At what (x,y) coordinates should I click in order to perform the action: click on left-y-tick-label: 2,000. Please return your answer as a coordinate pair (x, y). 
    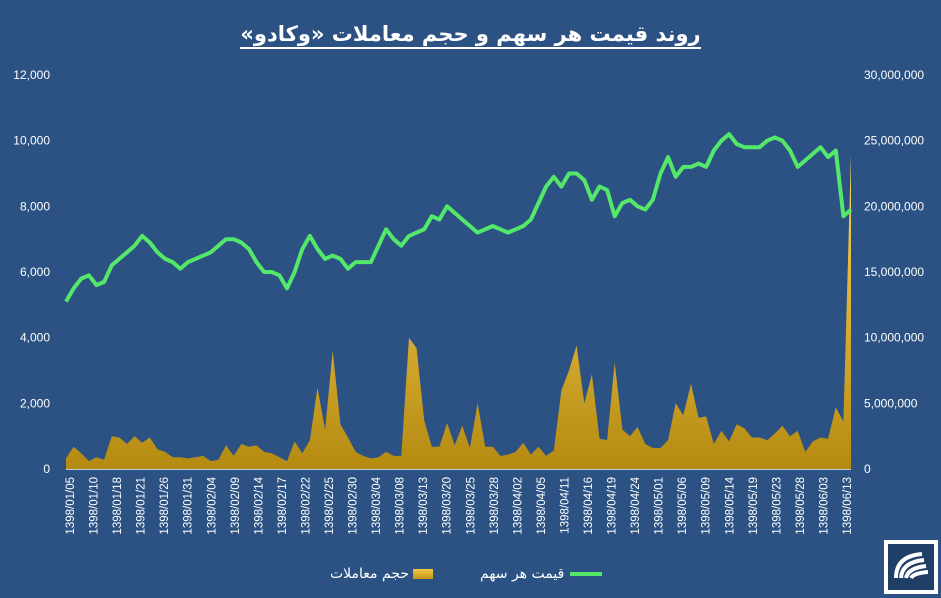
    Looking at the image, I should click on (35, 403).